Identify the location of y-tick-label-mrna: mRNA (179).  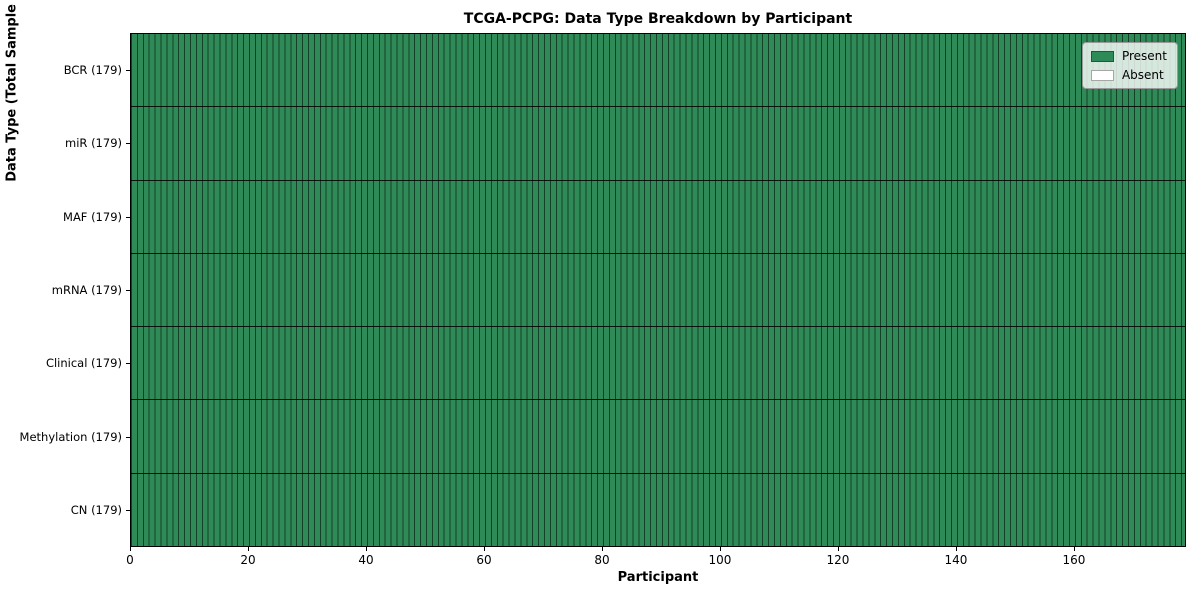
(86, 290).